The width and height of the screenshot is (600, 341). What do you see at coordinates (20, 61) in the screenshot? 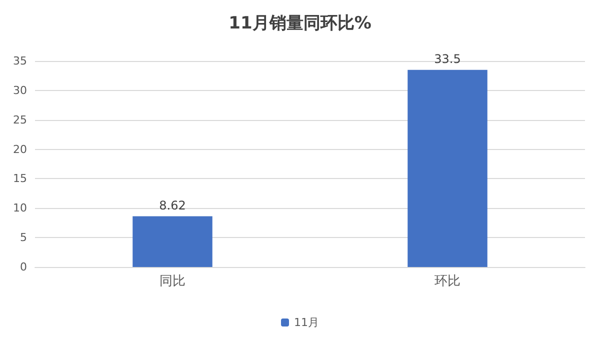
I see `y-tick-label: 35` at bounding box center [20, 61].